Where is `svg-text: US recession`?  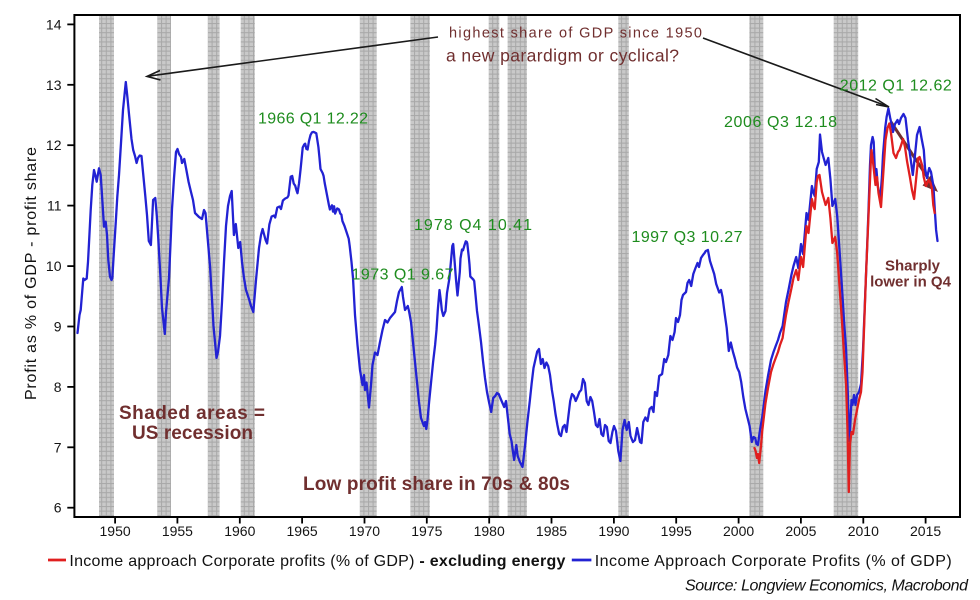 svg-text: US recession is located at coordinates (192, 433).